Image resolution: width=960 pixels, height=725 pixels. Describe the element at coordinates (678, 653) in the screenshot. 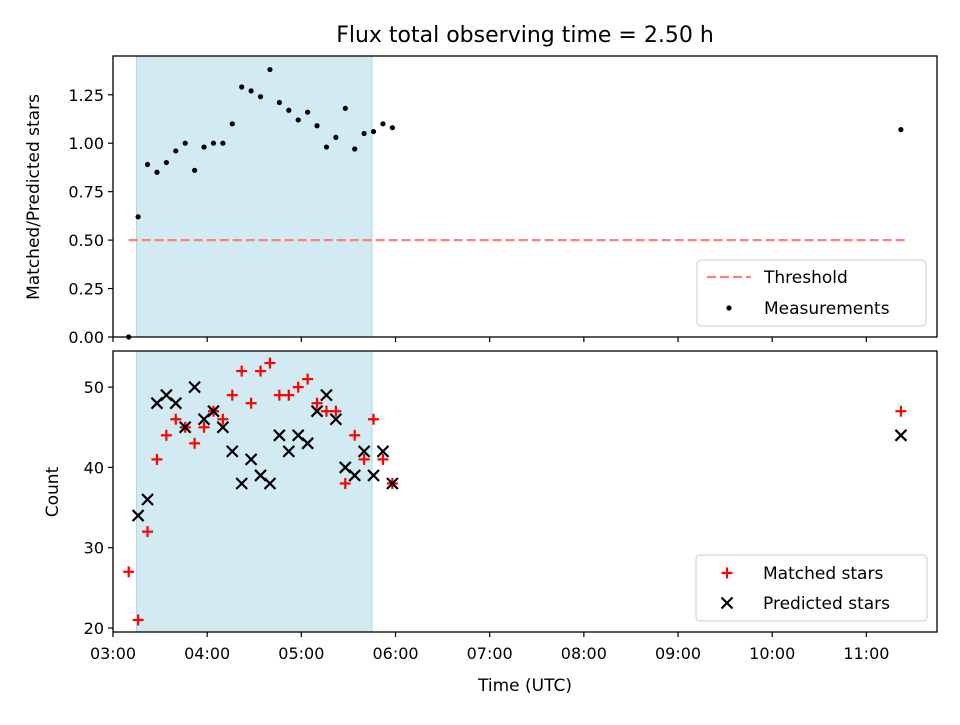

I see `x-tick-label: 09:00` at that location.